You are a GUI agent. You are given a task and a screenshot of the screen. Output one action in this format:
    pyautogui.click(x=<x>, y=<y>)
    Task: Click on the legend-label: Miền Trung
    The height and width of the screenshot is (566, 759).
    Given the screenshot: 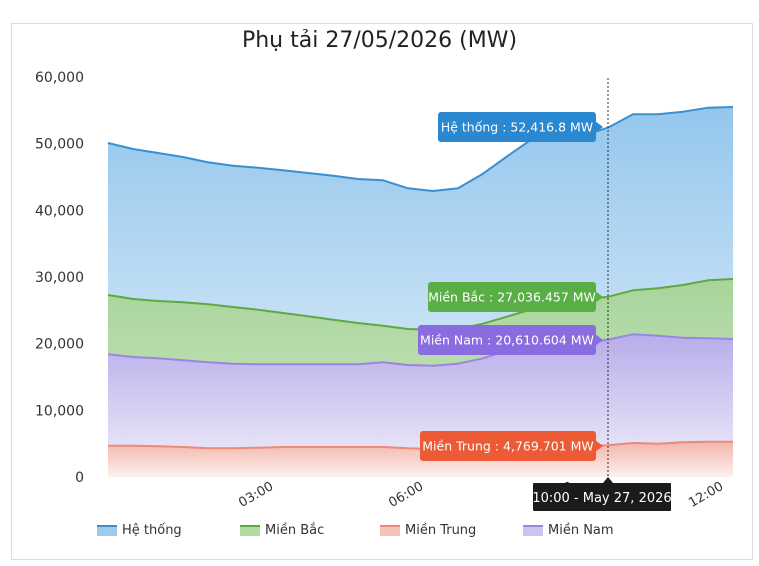 What is the action you would take?
    pyautogui.click(x=441, y=530)
    